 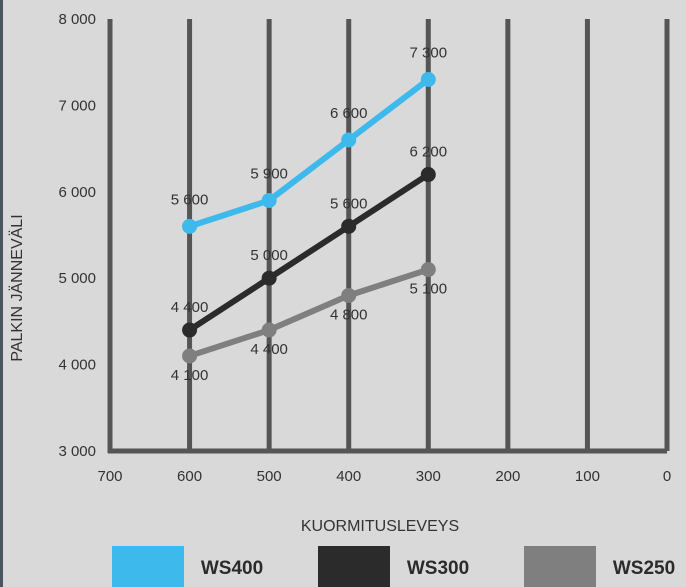 What do you see at coordinates (438, 568) in the screenshot?
I see `legend-label-ws300: WS300` at bounding box center [438, 568].